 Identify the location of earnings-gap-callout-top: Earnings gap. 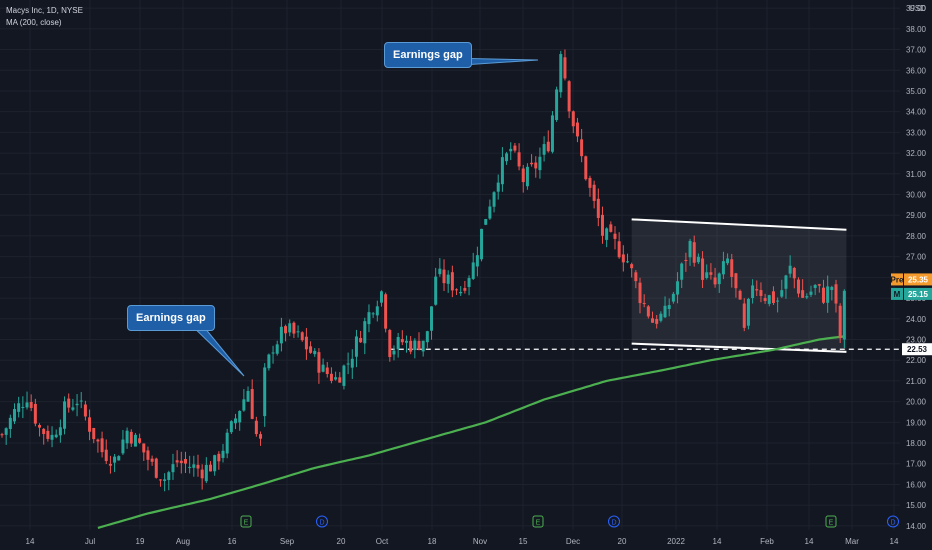
(428, 55).